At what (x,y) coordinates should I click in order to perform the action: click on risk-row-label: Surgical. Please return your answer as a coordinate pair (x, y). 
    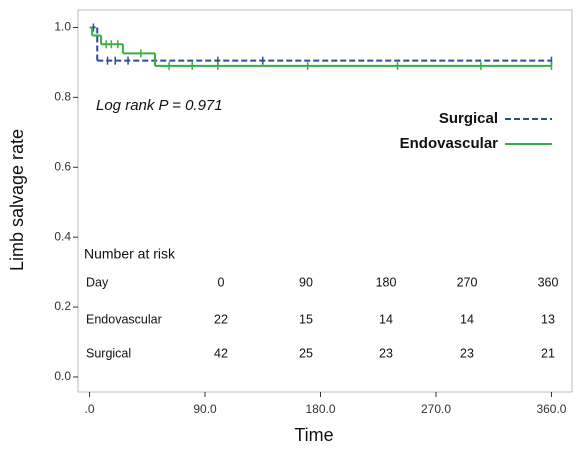
    Looking at the image, I should click on (108, 353).